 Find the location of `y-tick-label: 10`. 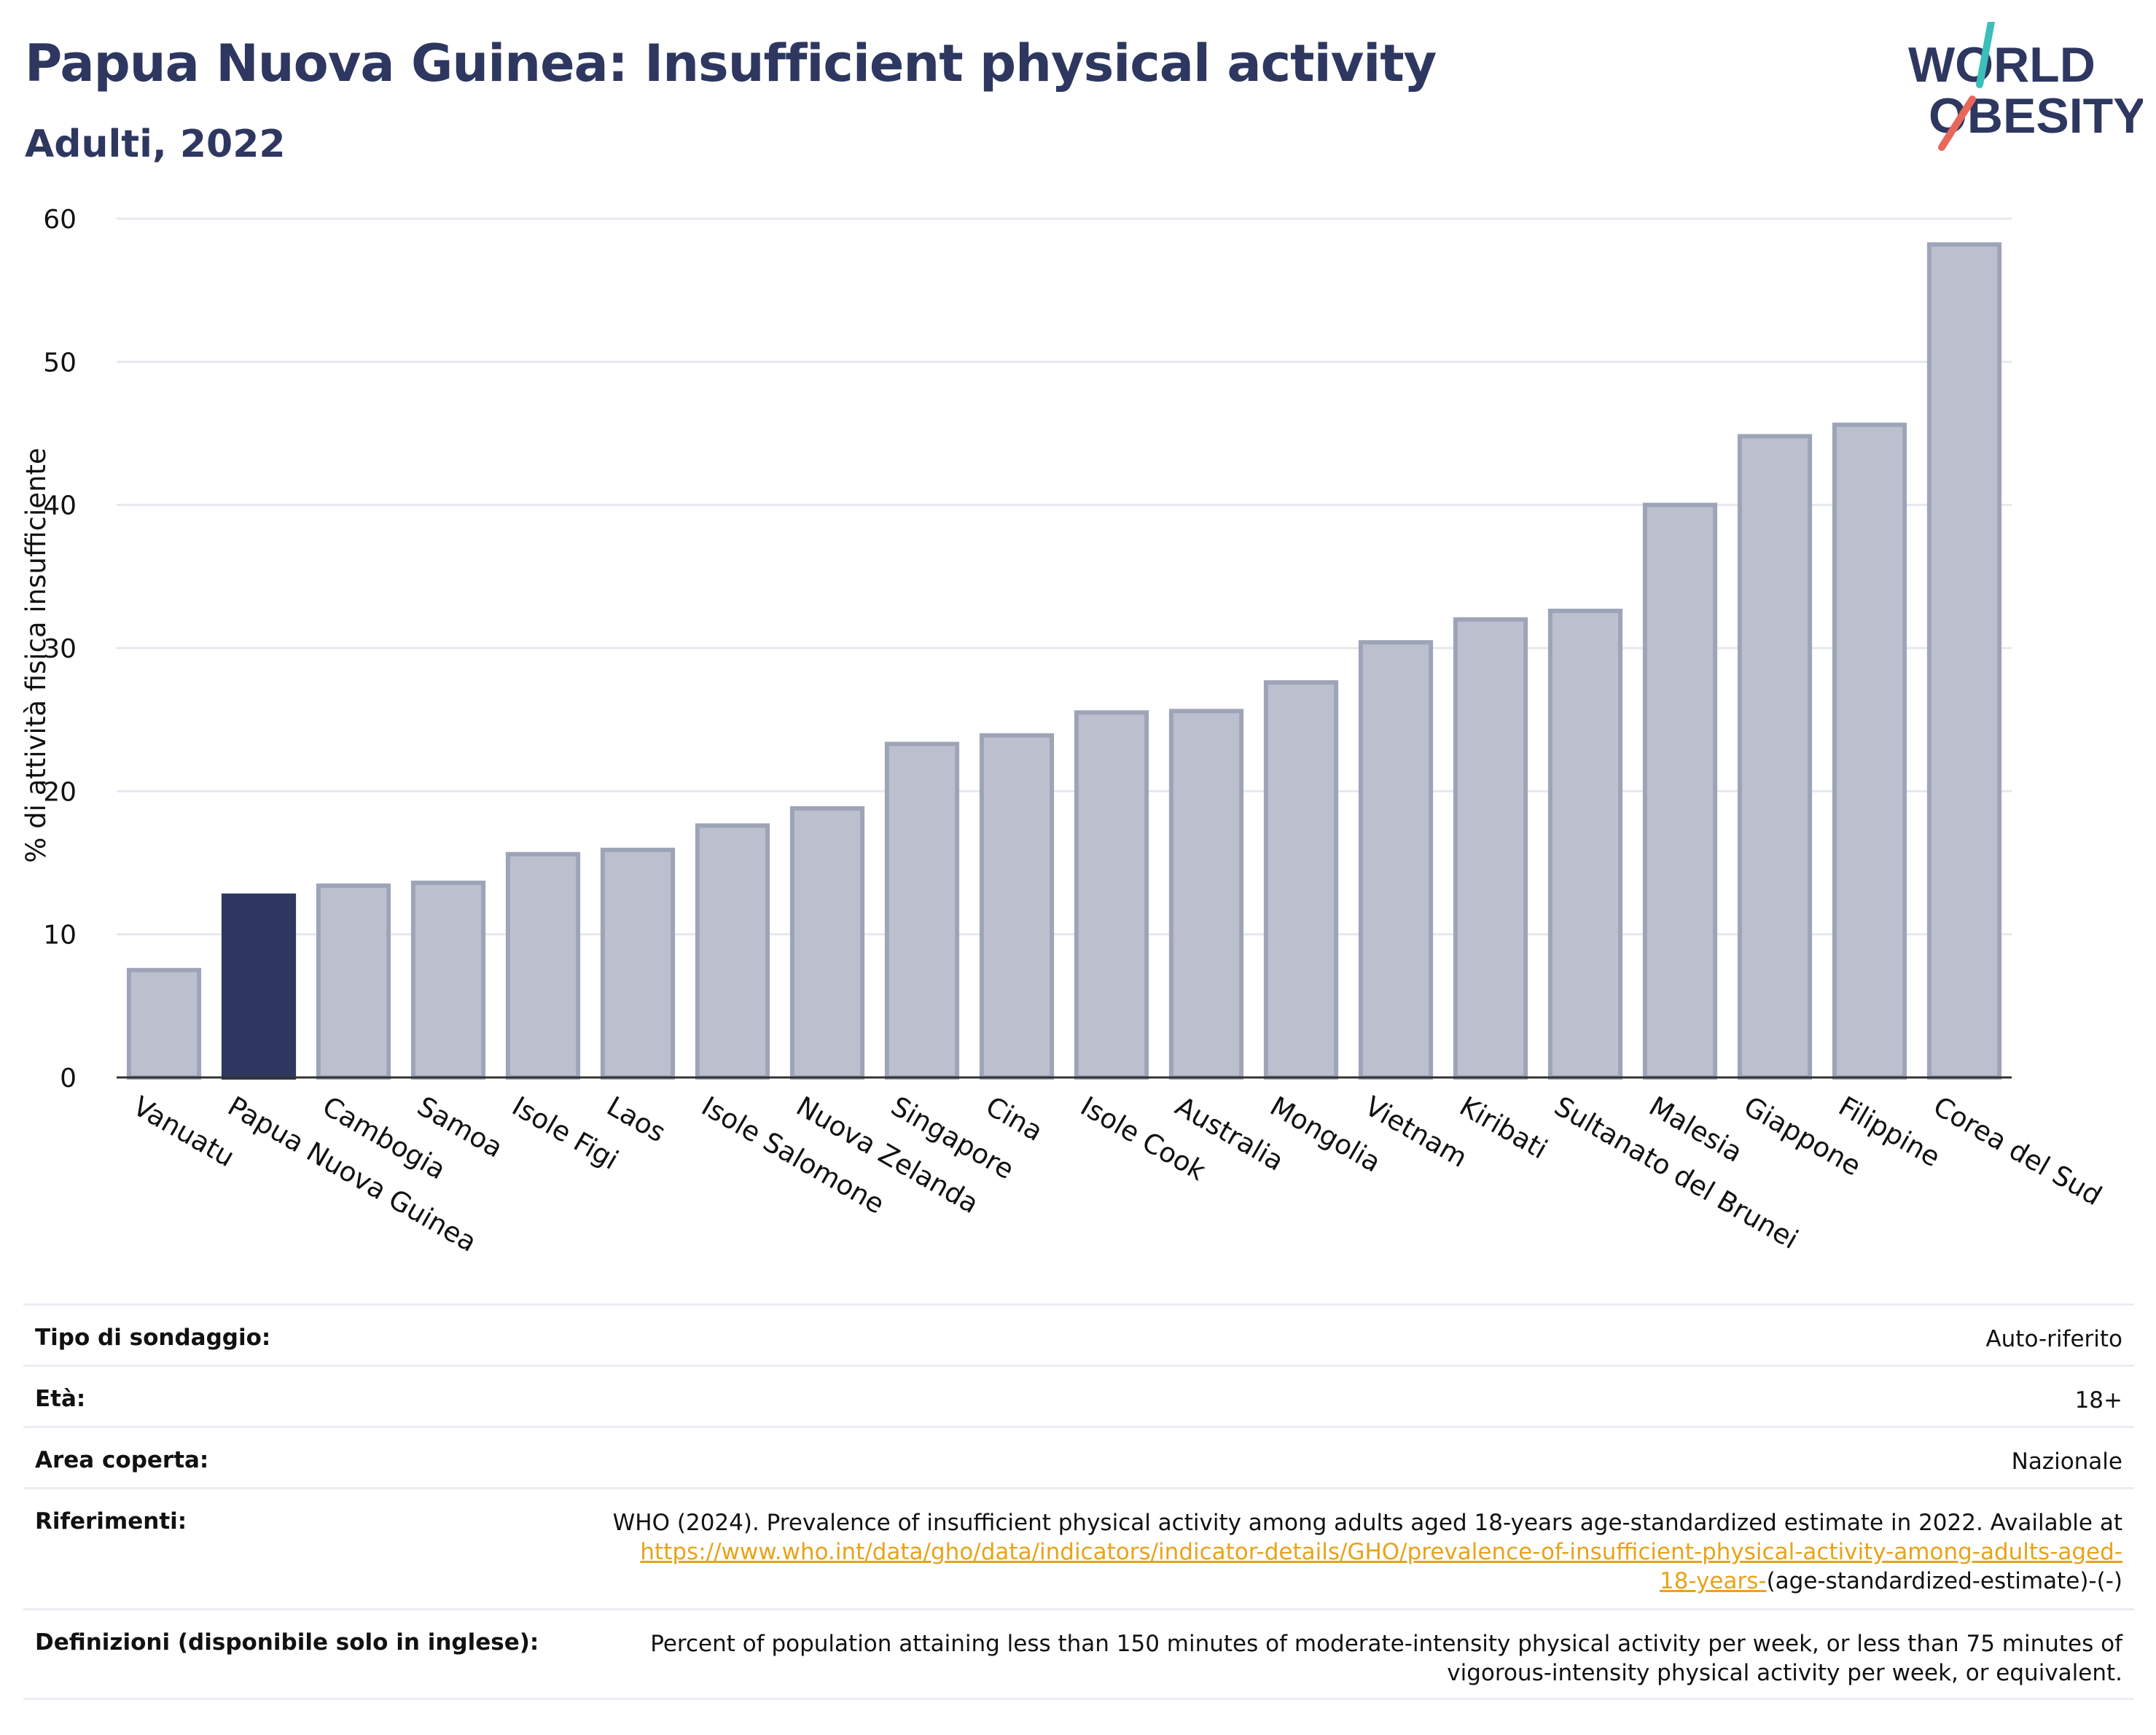

y-tick-label: 10 is located at coordinates (60, 936).